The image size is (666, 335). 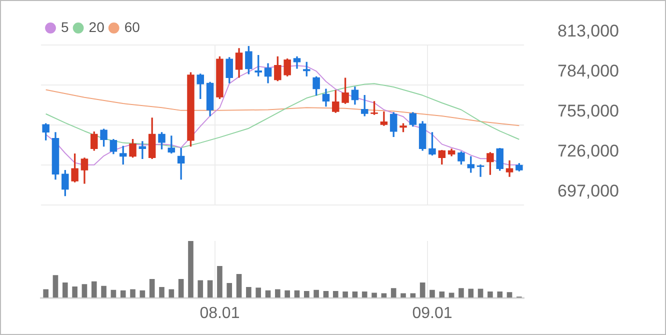 I want to click on legend-label: 5, so click(x=65, y=26).